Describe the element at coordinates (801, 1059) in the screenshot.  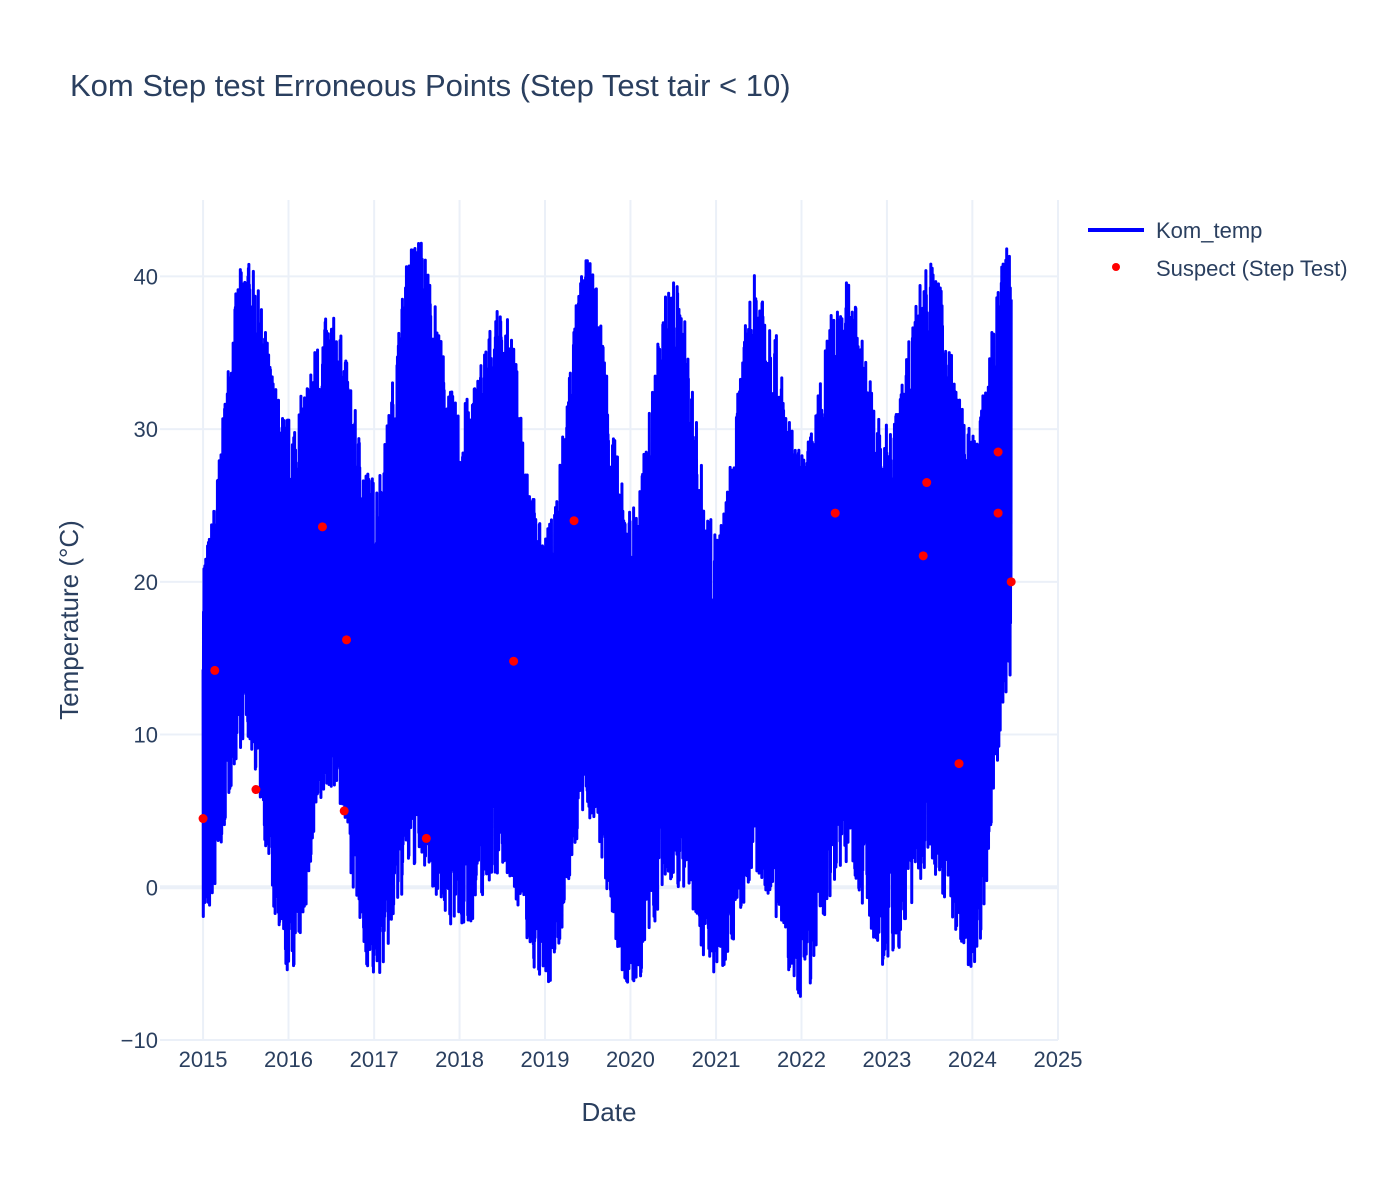
I see `x-tick-label: 2022` at that location.